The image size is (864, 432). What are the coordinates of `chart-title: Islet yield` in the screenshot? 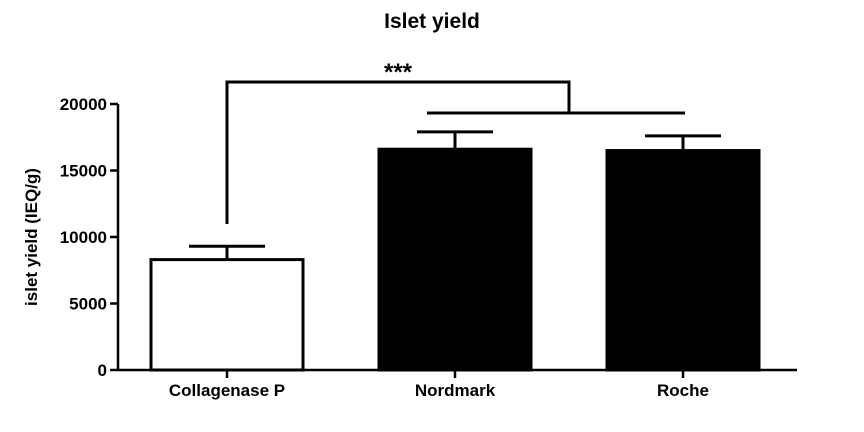 It's located at (432, 21).